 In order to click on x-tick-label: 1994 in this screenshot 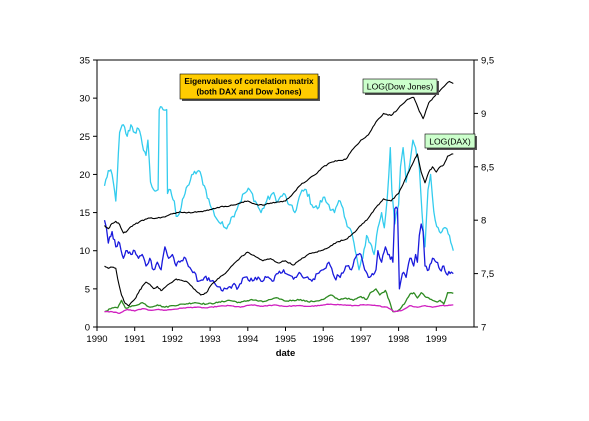, I will do `click(247, 339)`.